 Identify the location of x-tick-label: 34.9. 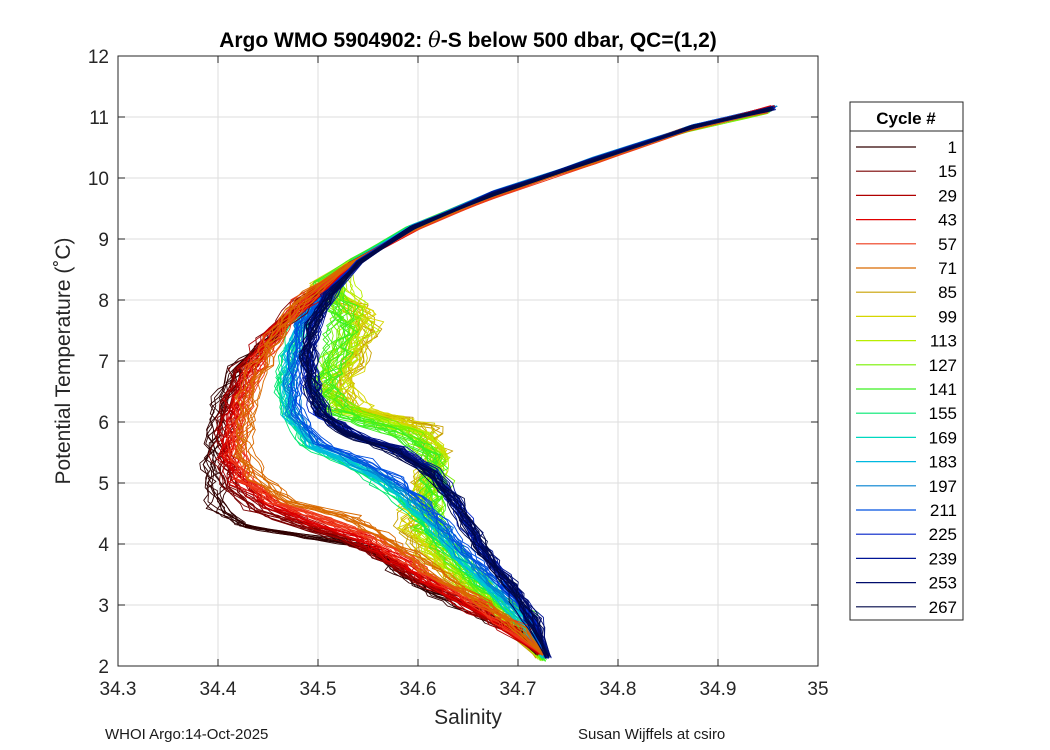
(718, 689).